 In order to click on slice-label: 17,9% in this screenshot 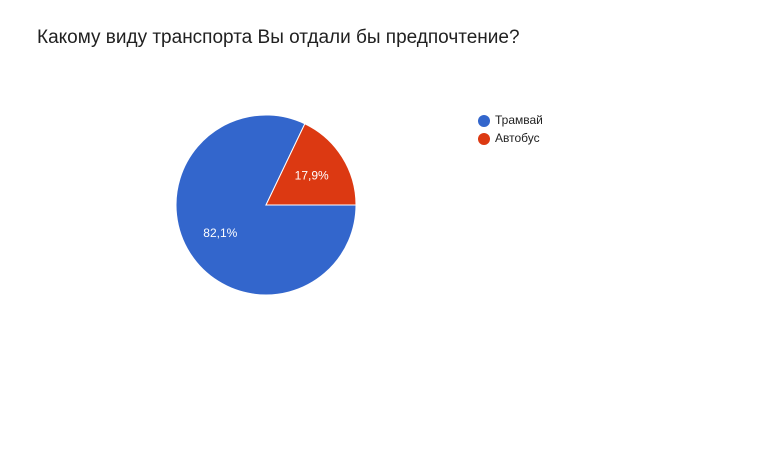, I will do `click(312, 175)`.